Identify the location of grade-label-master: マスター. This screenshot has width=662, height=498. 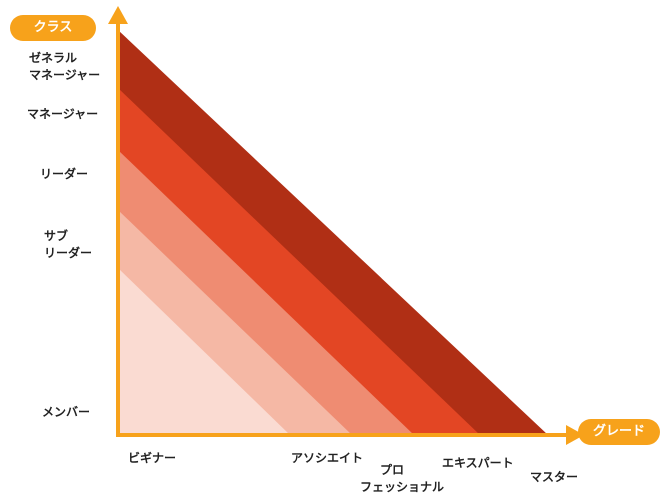
(554, 477).